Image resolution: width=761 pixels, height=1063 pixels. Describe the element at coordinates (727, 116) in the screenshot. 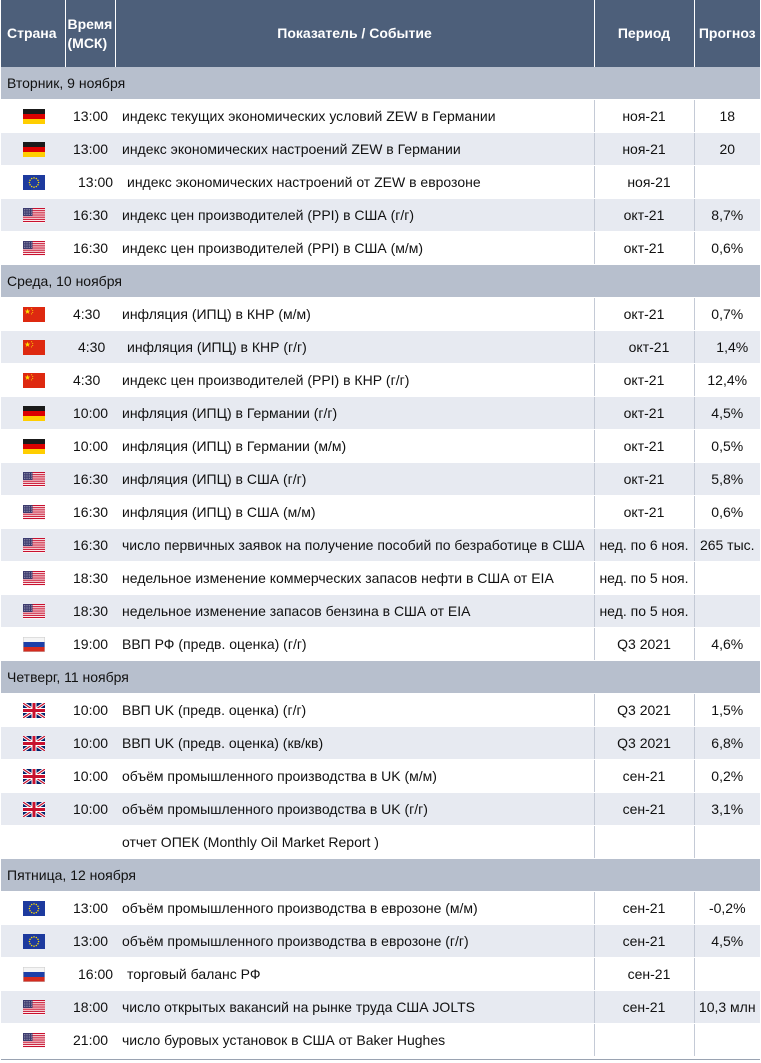

I see `forecast-cell: 18` at that location.